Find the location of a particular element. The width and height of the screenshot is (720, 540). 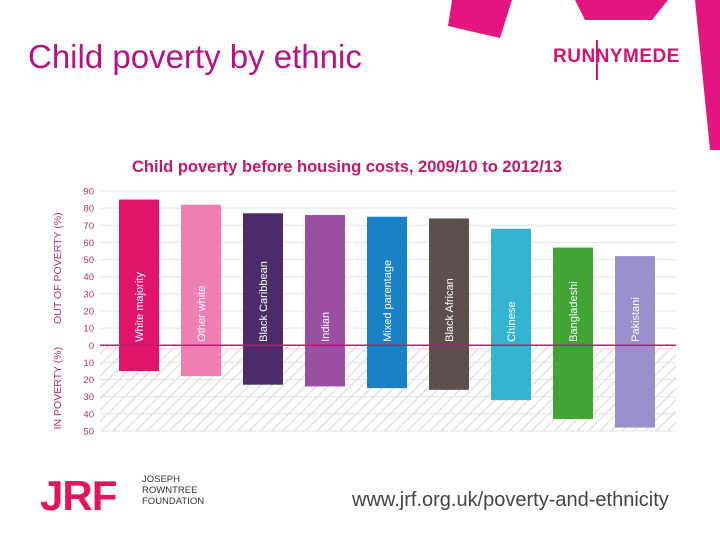

bar-black-african is located at coordinates (449, 304).